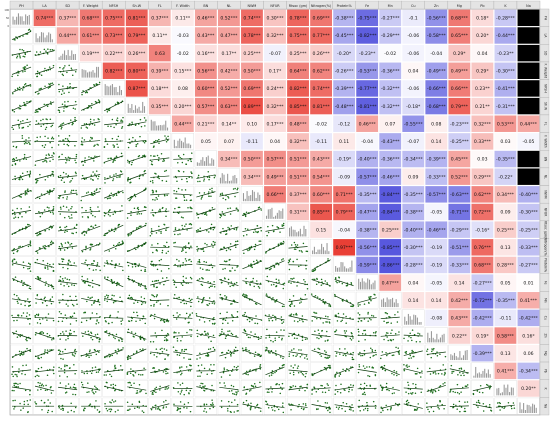 The width and height of the screenshot is (550, 421). I want to click on panel-5-9: 0.63***, so click(228, 106).